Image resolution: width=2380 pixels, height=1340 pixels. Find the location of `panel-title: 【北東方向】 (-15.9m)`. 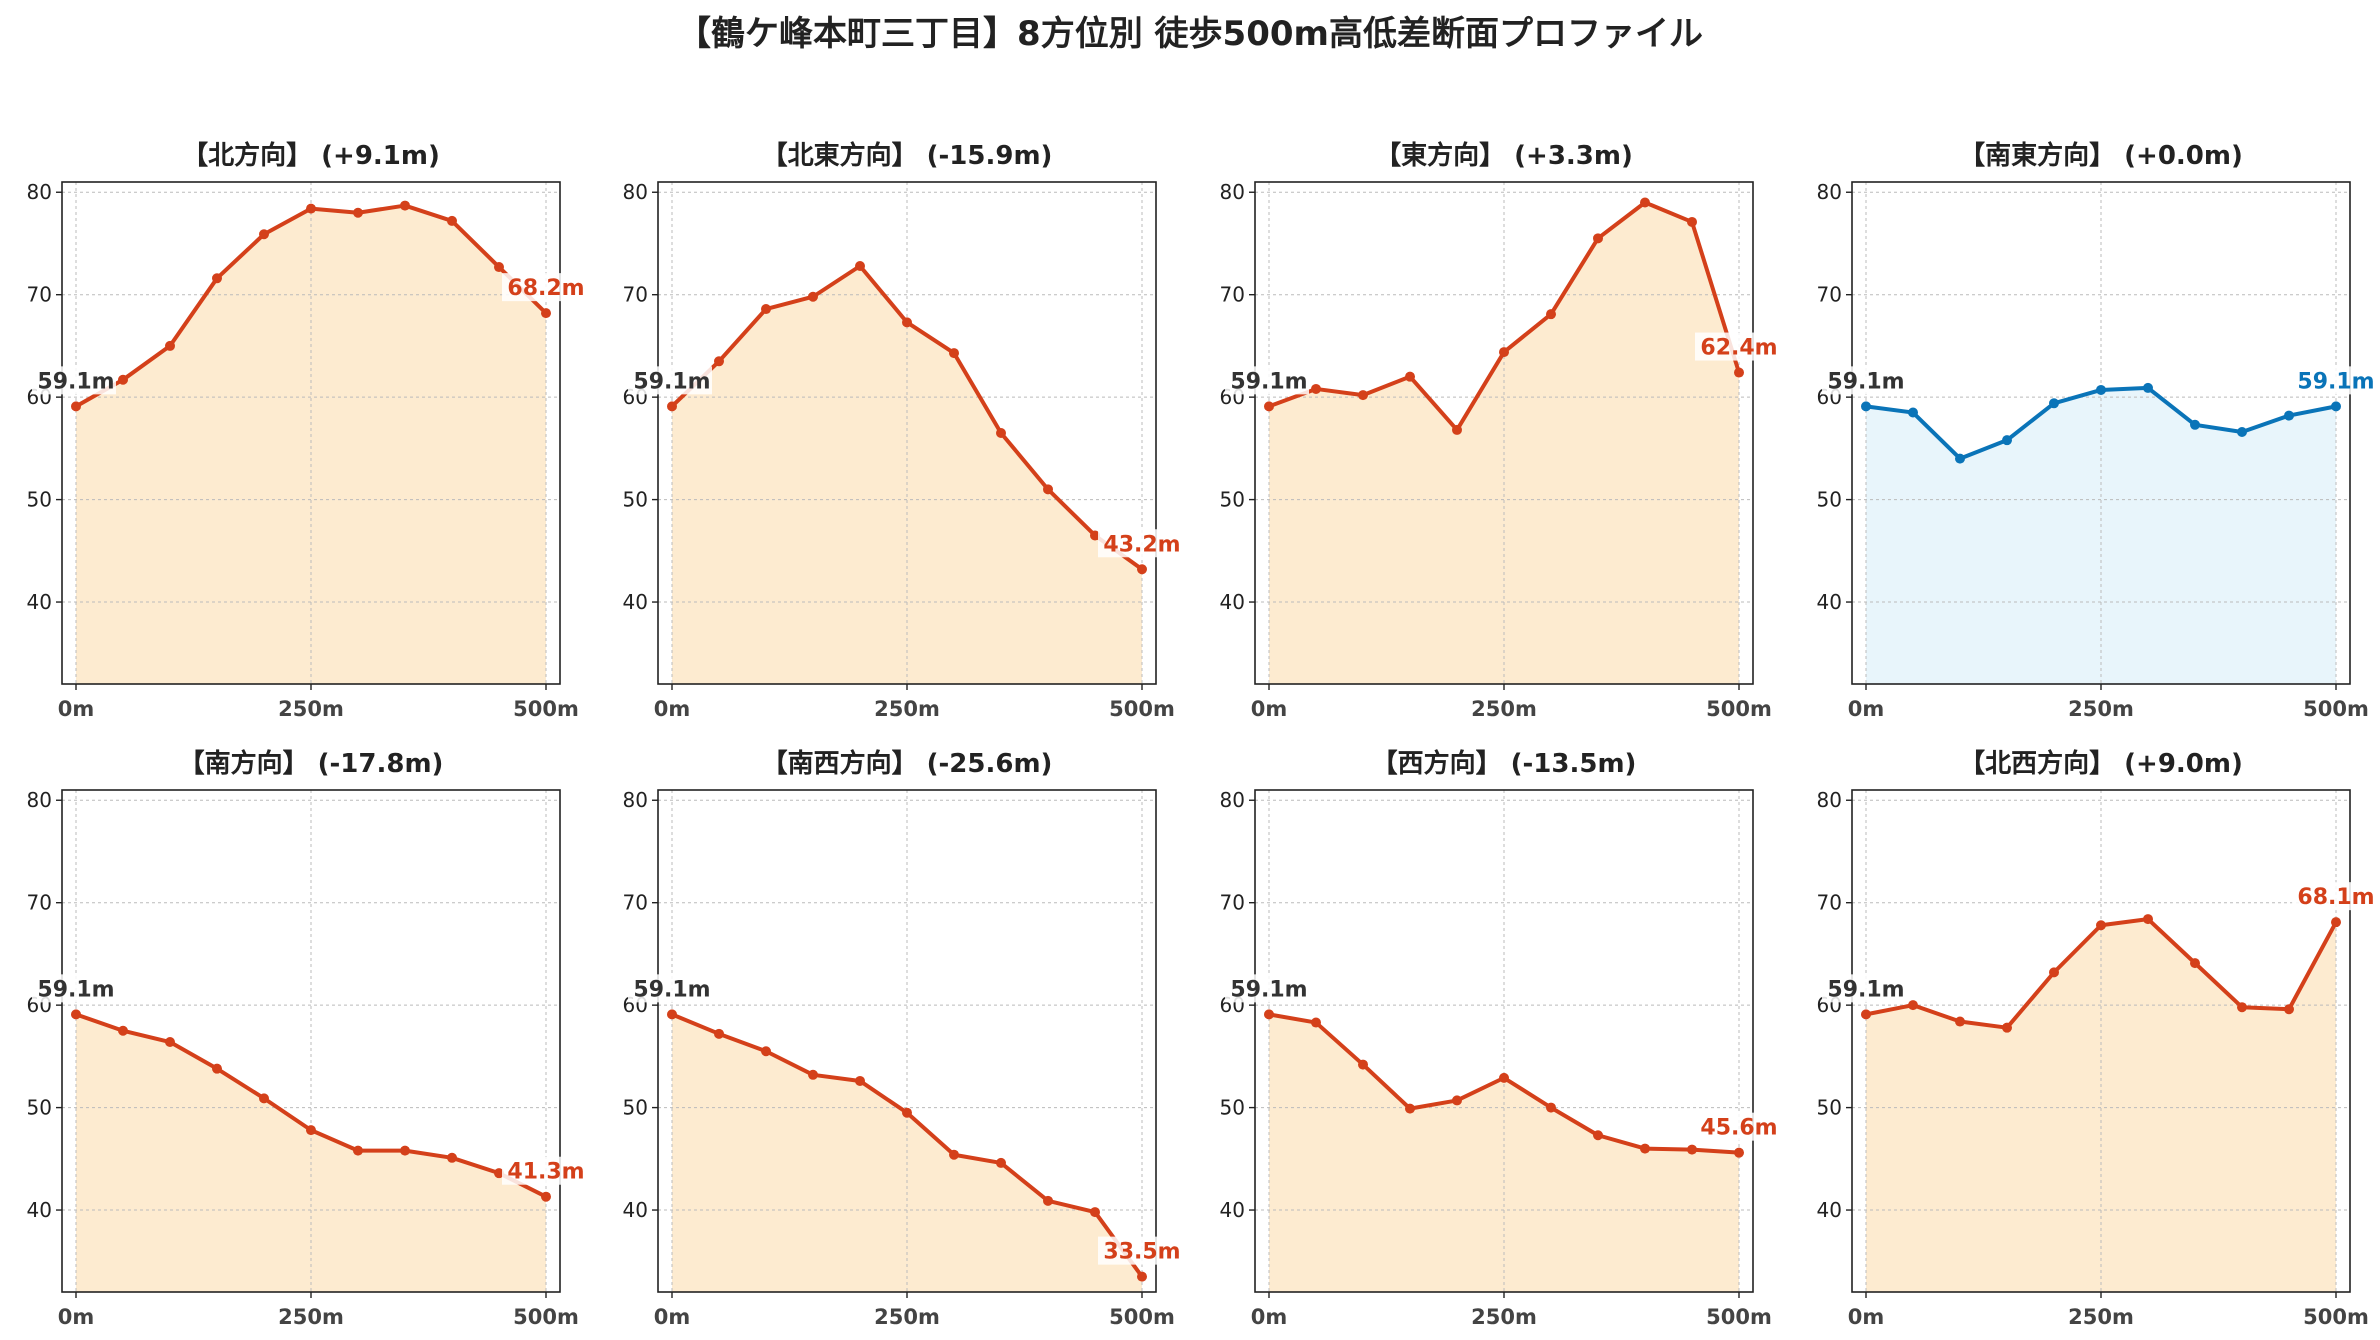

panel-title: 【北東方向】 (-15.9m) is located at coordinates (907, 155).